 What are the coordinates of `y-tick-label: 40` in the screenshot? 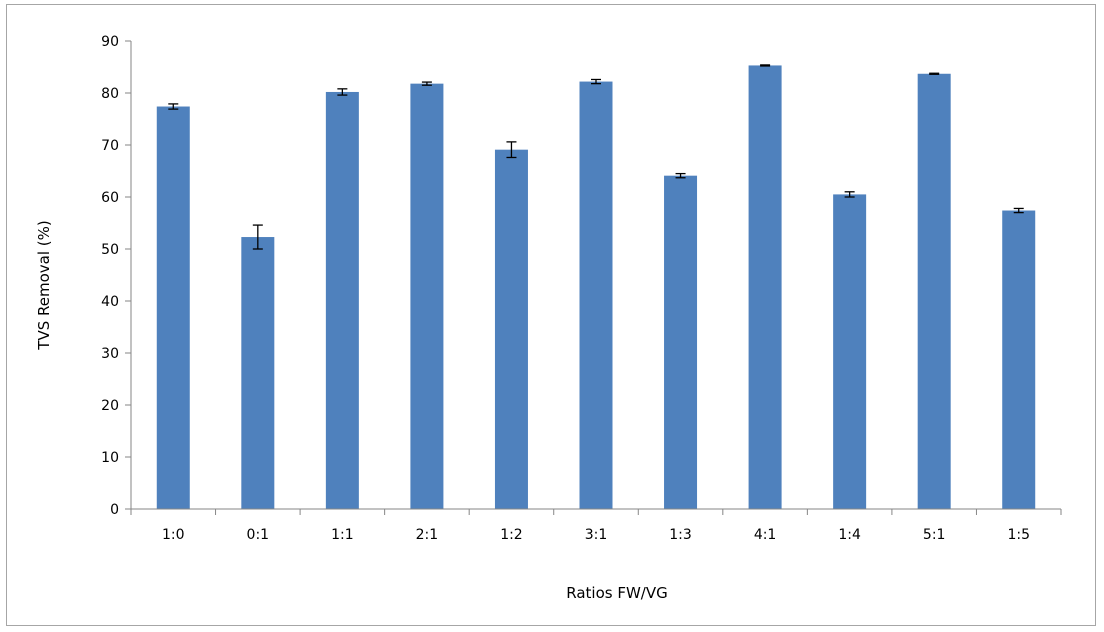 It's located at (110, 302).